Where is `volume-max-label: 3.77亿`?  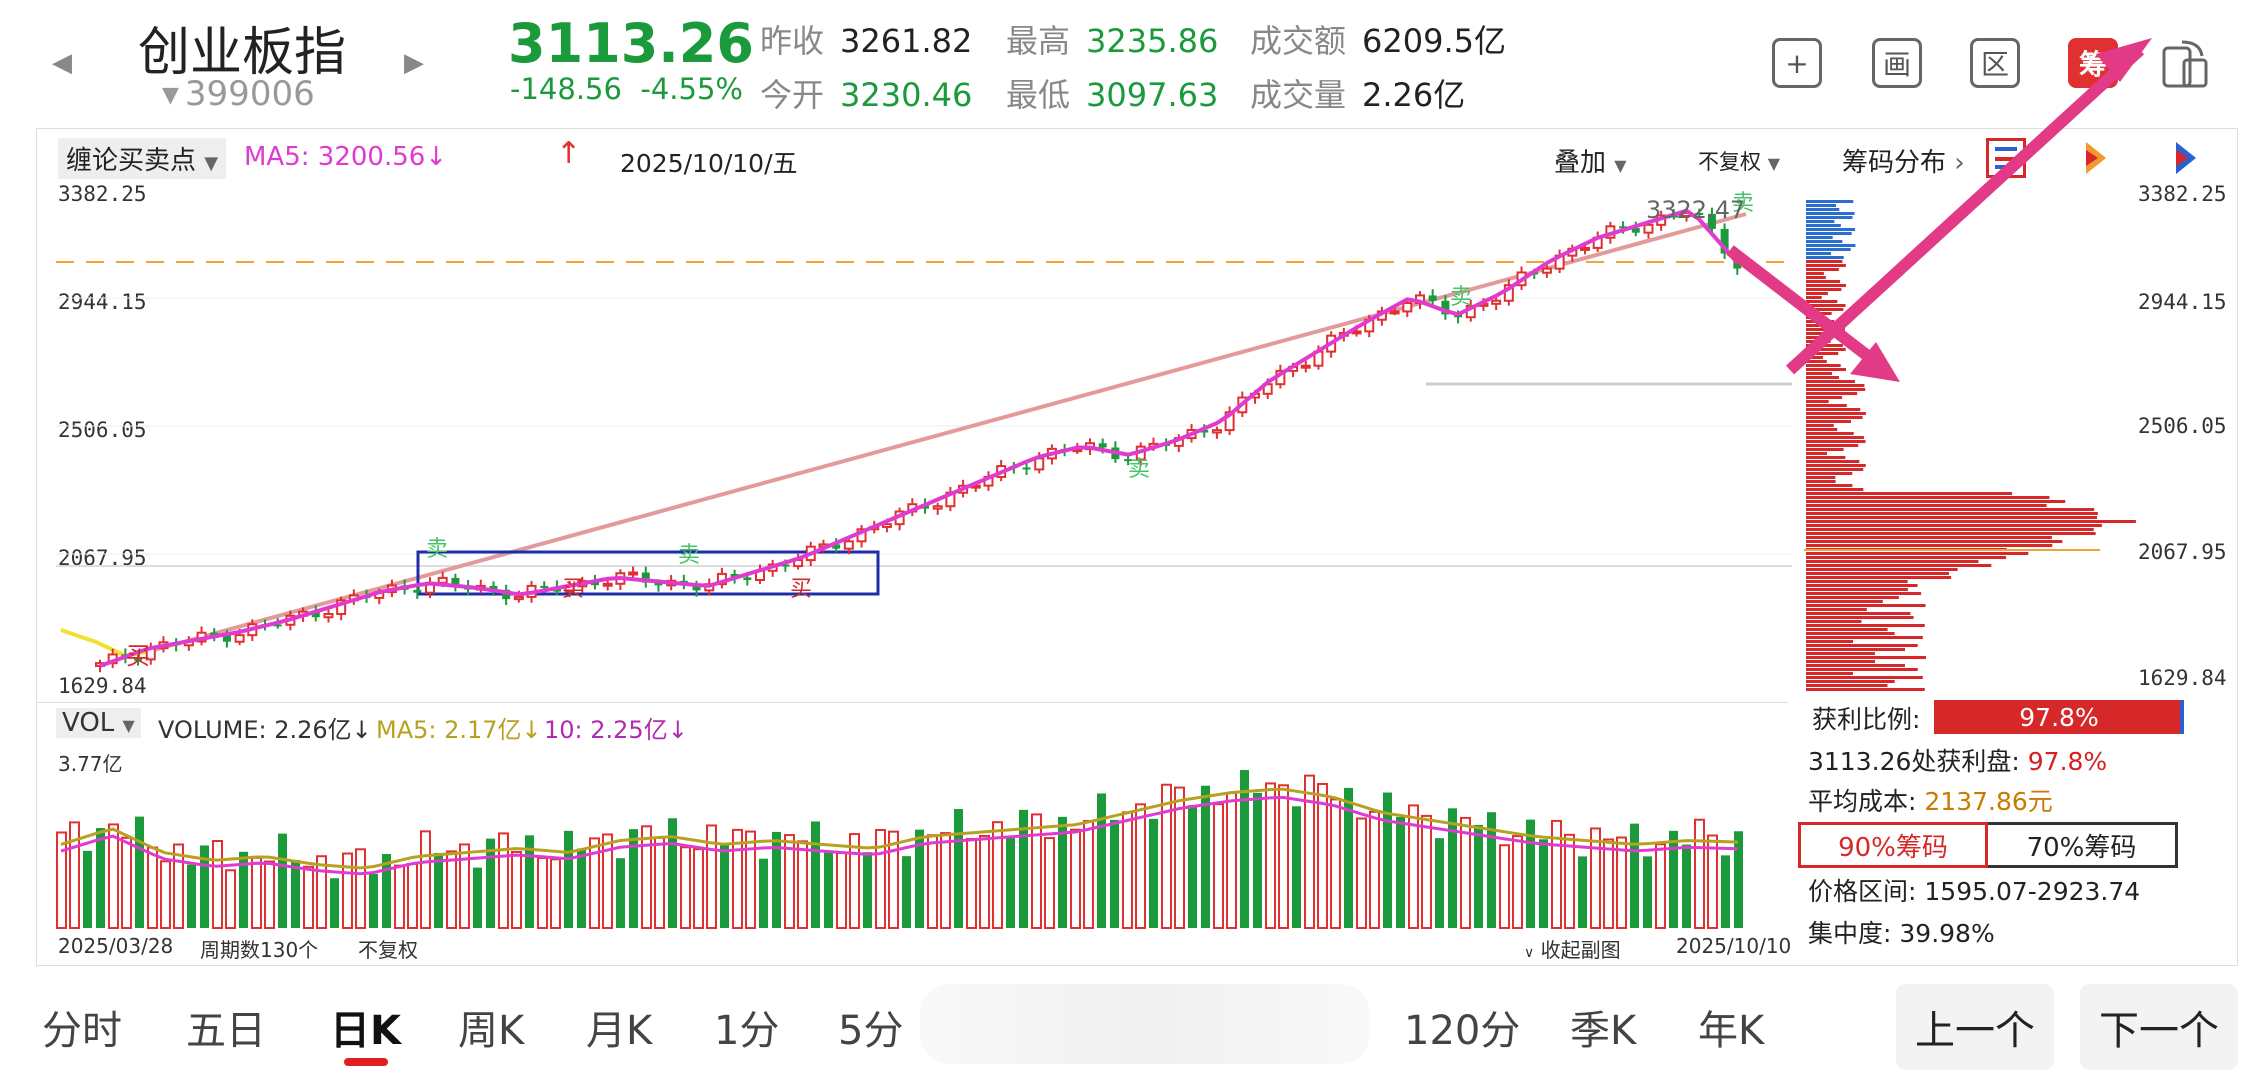
volume-max-label: 3.77亿 is located at coordinates (90, 764).